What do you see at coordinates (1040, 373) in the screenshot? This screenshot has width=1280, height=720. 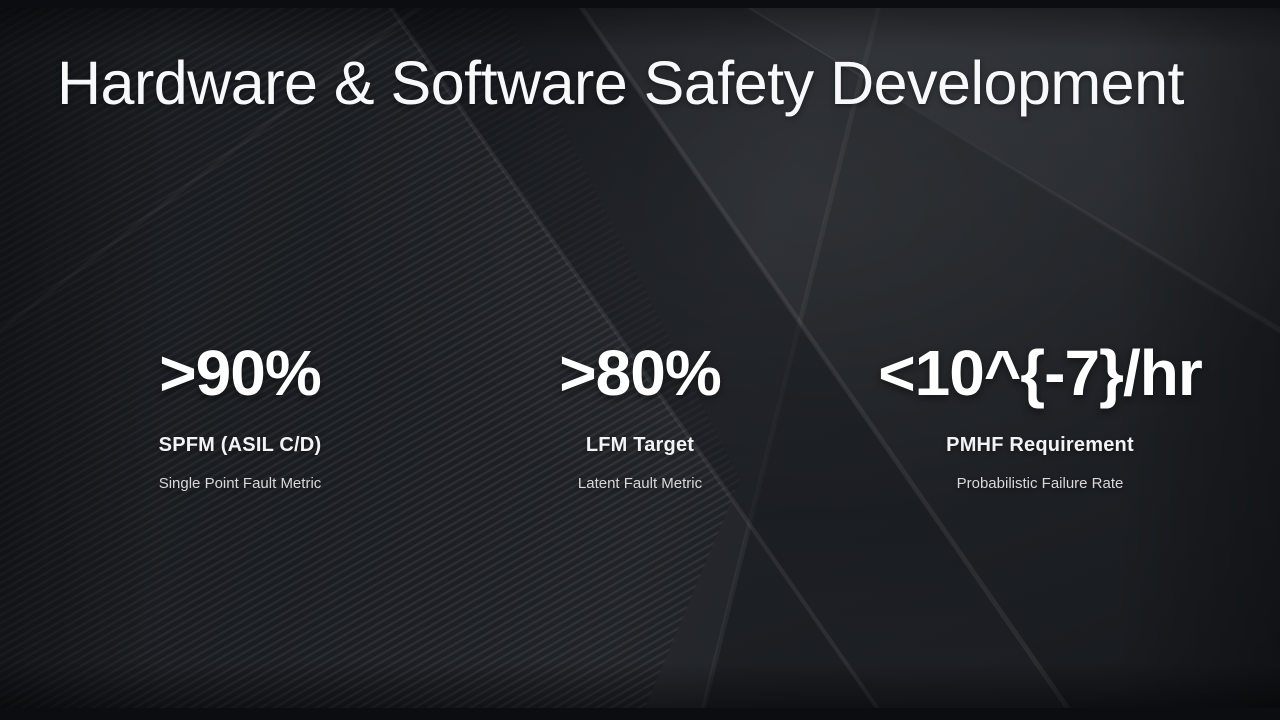 I see `stat-value-pmhf: <10^{-7}/hr` at bounding box center [1040, 373].